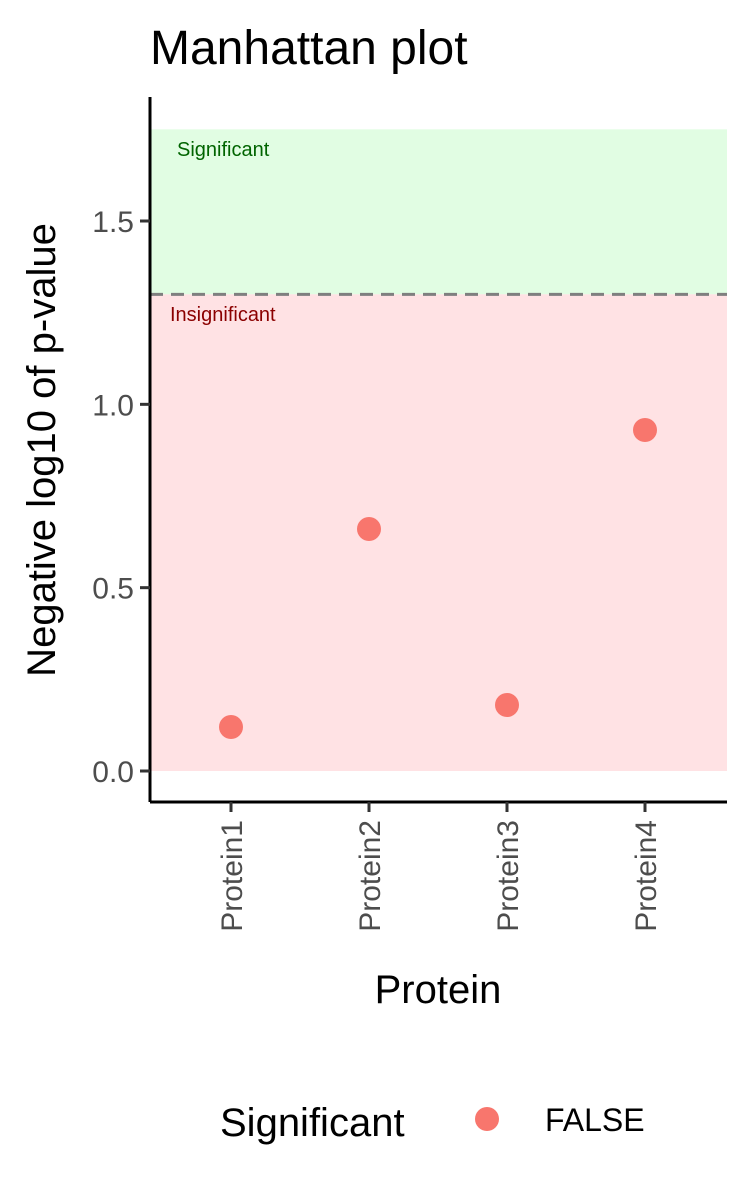  Describe the element at coordinates (438, 866) in the screenshot. I see `x-axis: Protein1 Protein2 Protein3 Protein4` at that location.